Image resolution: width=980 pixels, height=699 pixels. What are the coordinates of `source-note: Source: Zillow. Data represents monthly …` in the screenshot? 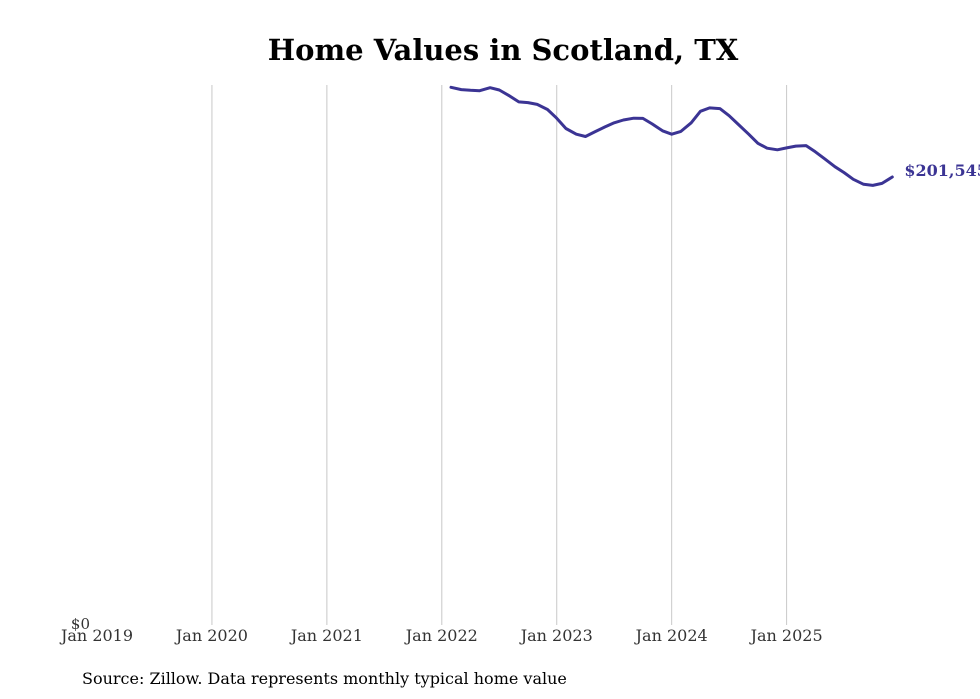 It's located at (324, 678).